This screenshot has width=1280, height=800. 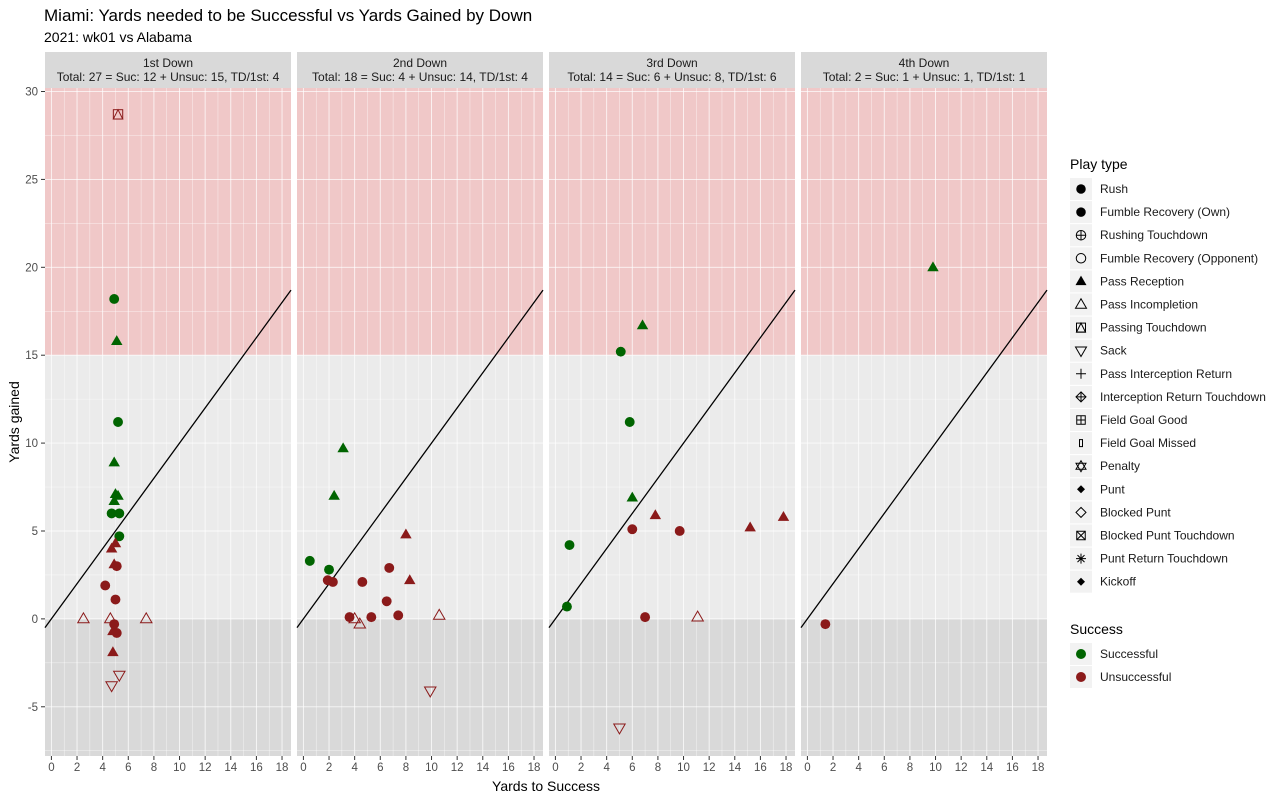 What do you see at coordinates (31, 93) in the screenshot?
I see `y-tick-label: 30` at bounding box center [31, 93].